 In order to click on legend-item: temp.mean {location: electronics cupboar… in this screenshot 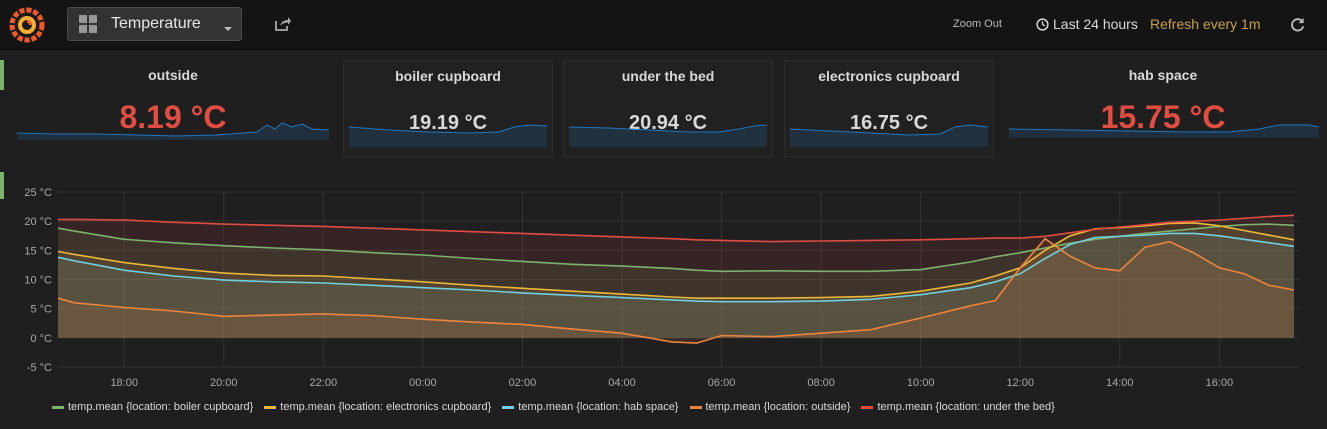, I will do `click(377, 407)`.